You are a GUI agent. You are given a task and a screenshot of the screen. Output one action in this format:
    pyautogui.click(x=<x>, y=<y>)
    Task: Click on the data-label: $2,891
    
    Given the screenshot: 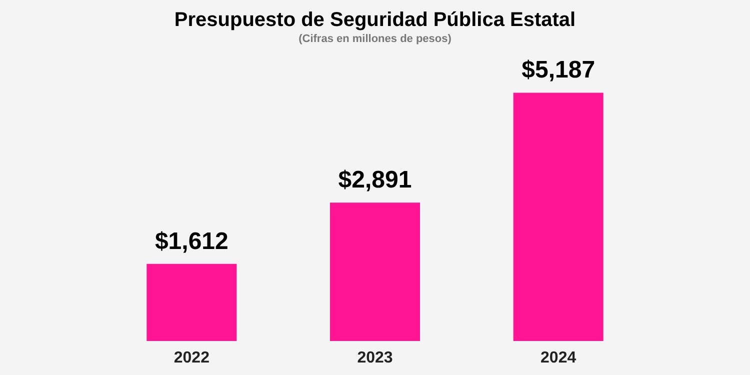 What is the action you would take?
    pyautogui.click(x=375, y=180)
    